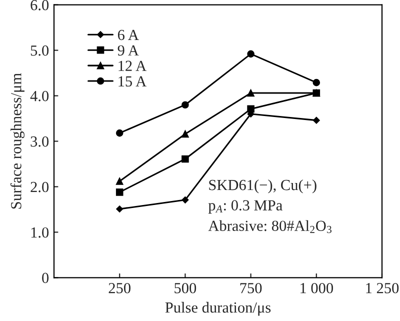 Image resolution: width=400 pixels, height=321 pixels. Describe the element at coordinates (251, 288) in the screenshot. I see `x-tick-label: 750` at that location.